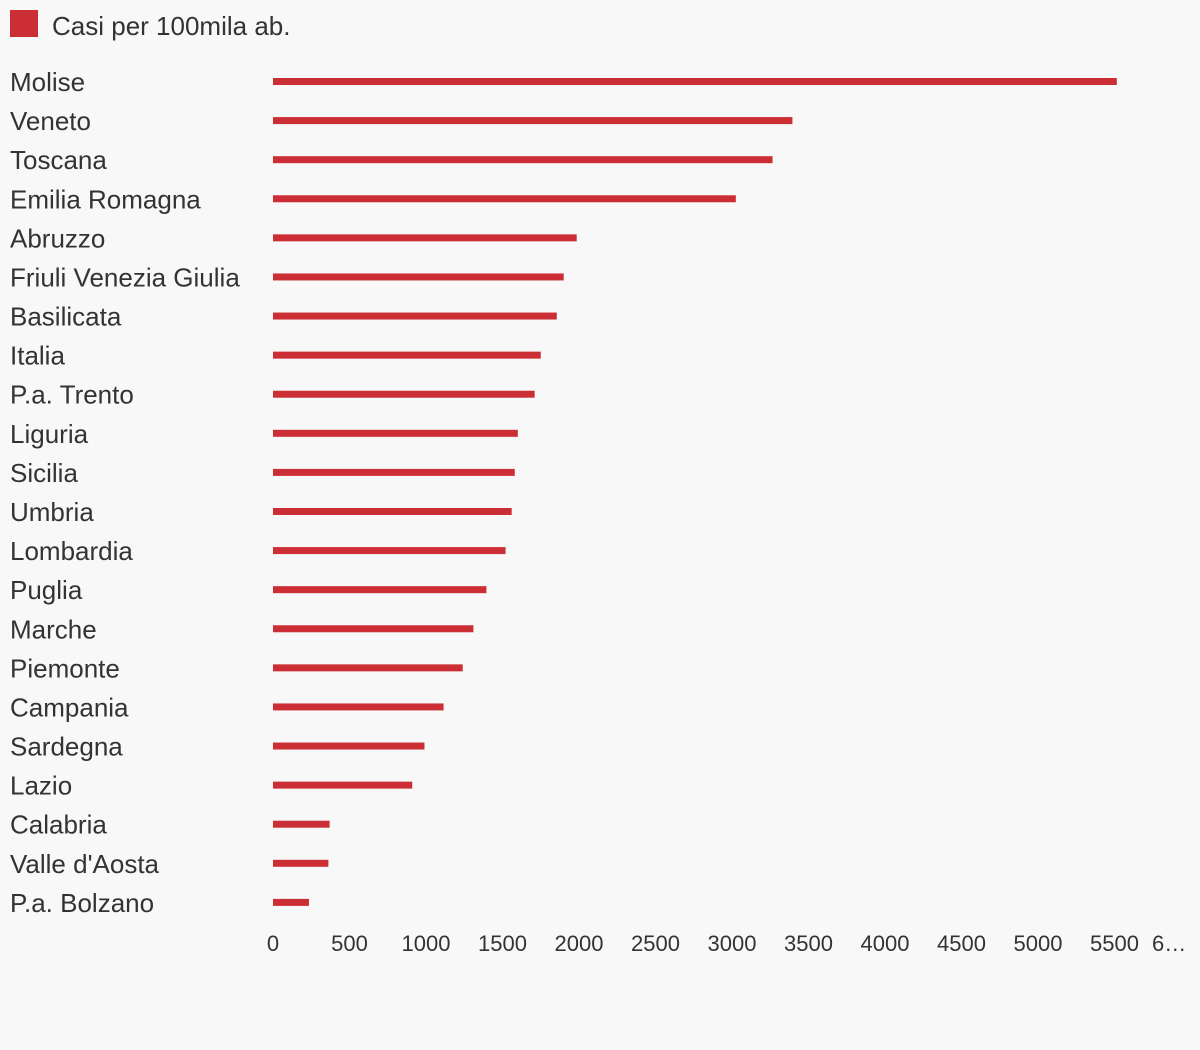 The height and width of the screenshot is (1050, 1200). Describe the element at coordinates (49, 434) in the screenshot. I see `category-label: Liguria` at that location.